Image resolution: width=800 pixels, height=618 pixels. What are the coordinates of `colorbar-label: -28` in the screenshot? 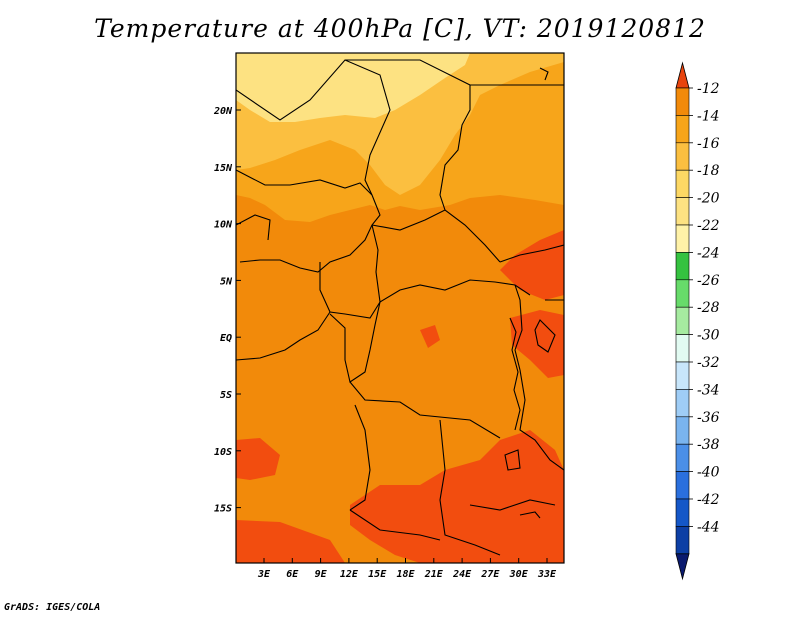 It's located at (708, 308).